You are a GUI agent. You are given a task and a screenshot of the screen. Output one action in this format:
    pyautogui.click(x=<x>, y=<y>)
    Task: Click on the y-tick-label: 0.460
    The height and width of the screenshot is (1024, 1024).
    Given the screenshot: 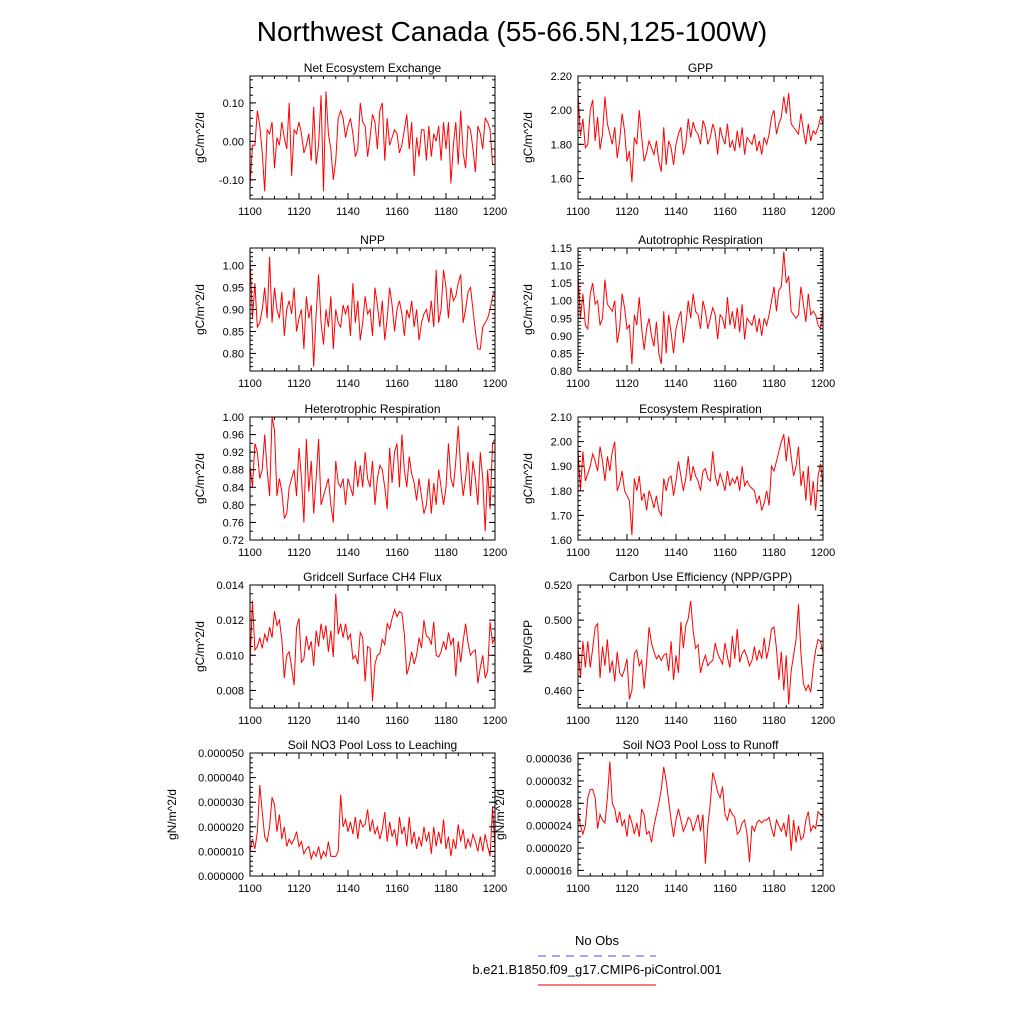 What is the action you would take?
    pyautogui.click(x=558, y=691)
    